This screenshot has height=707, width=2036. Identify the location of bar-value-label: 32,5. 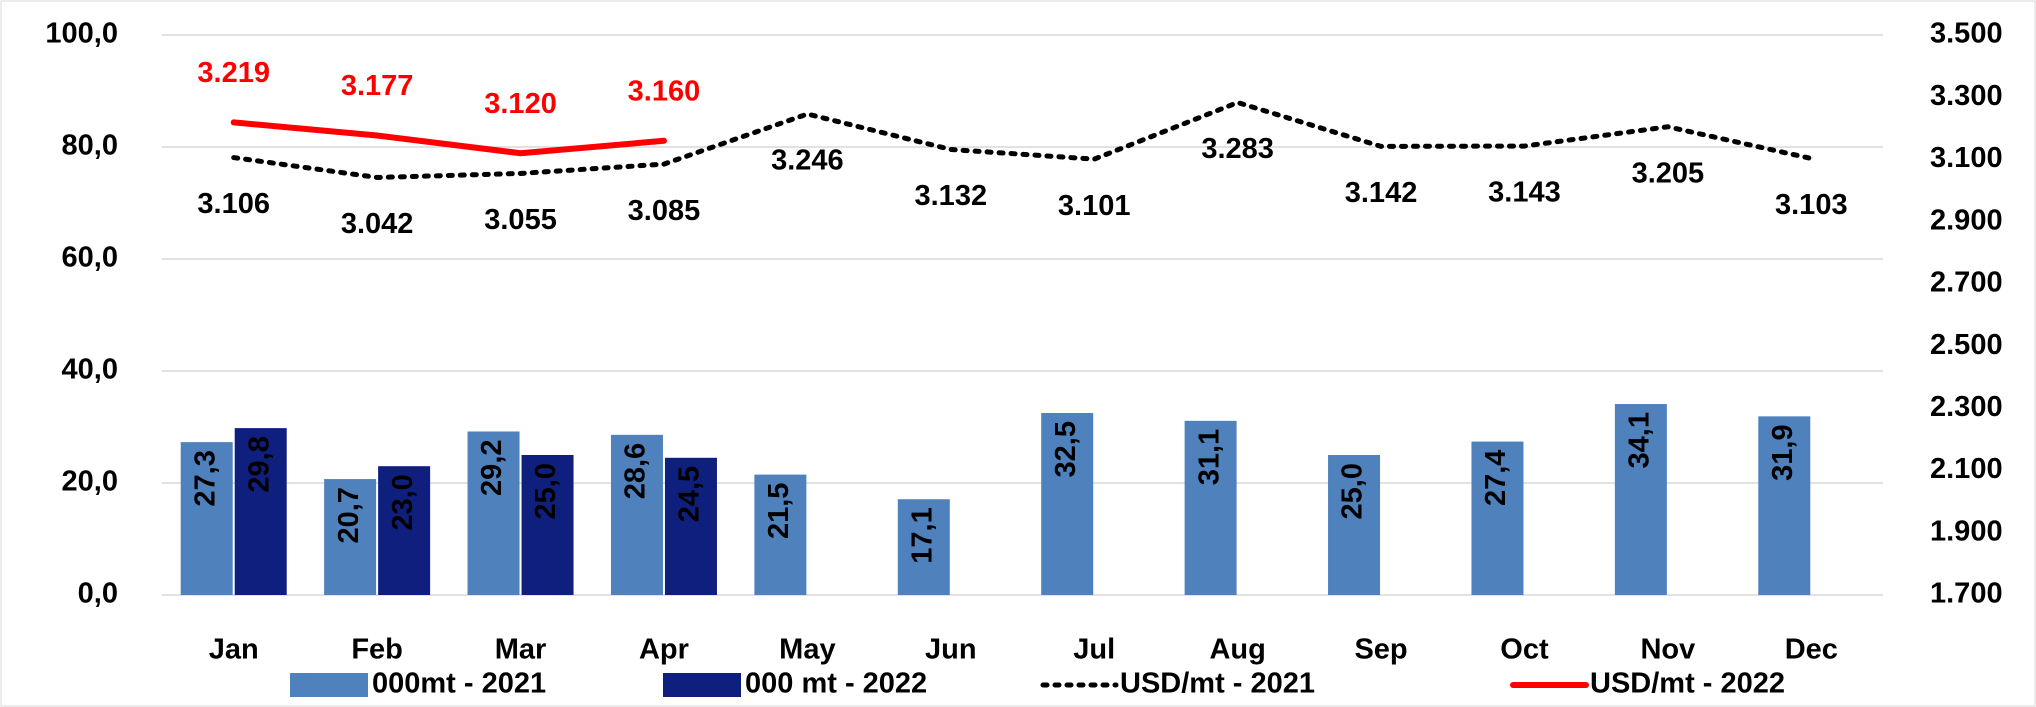
(1066, 449).